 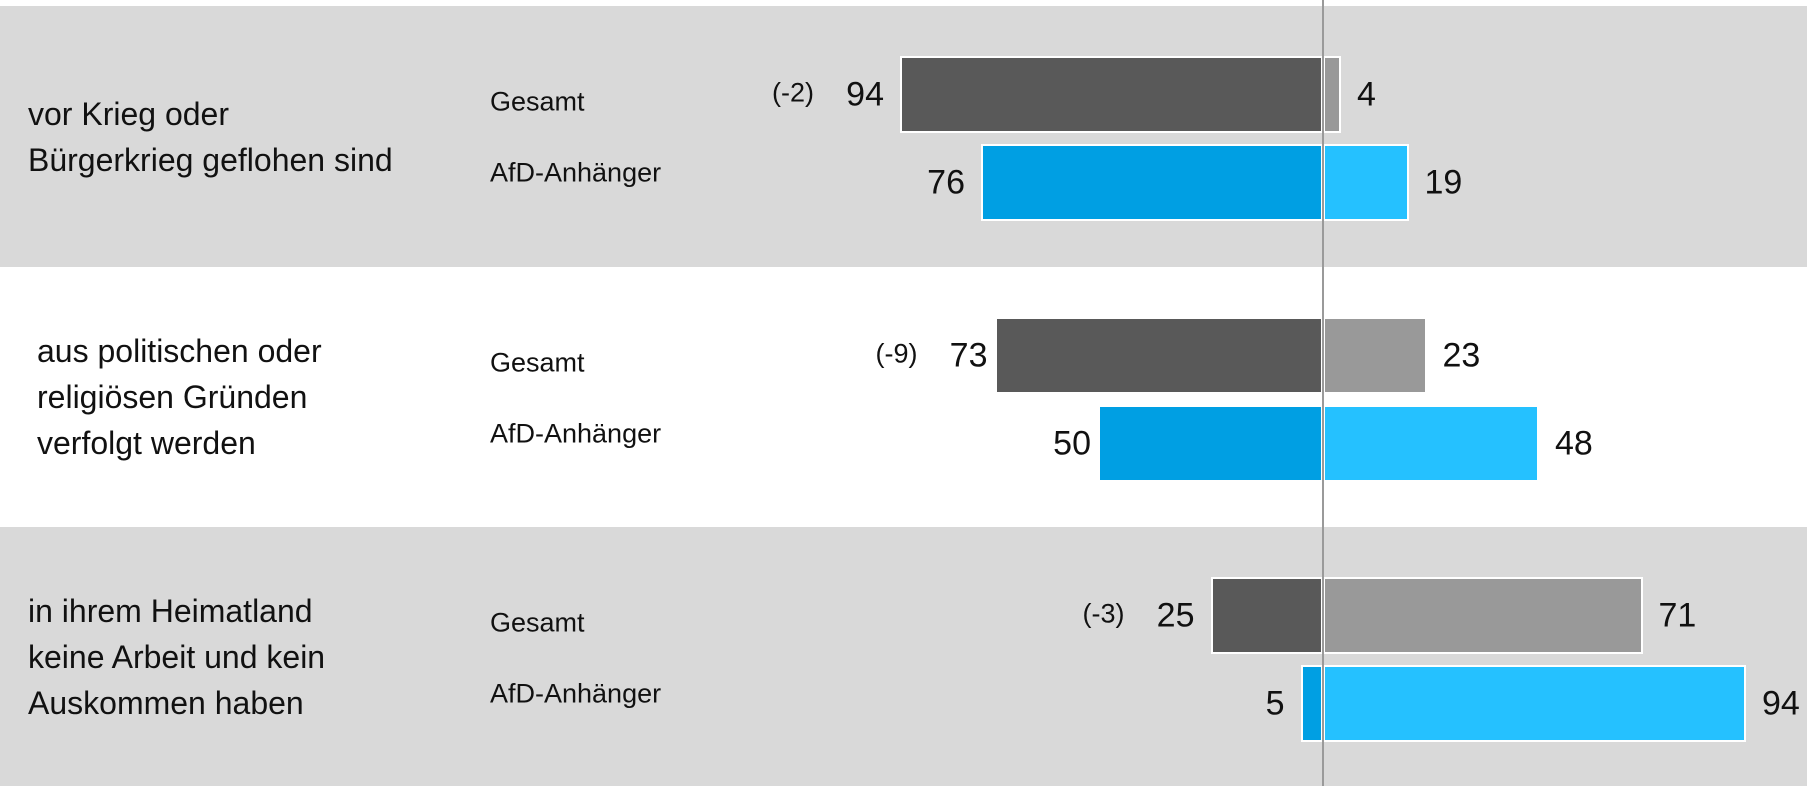 What do you see at coordinates (1175, 615) in the screenshot?
I see `value-label: 25` at bounding box center [1175, 615].